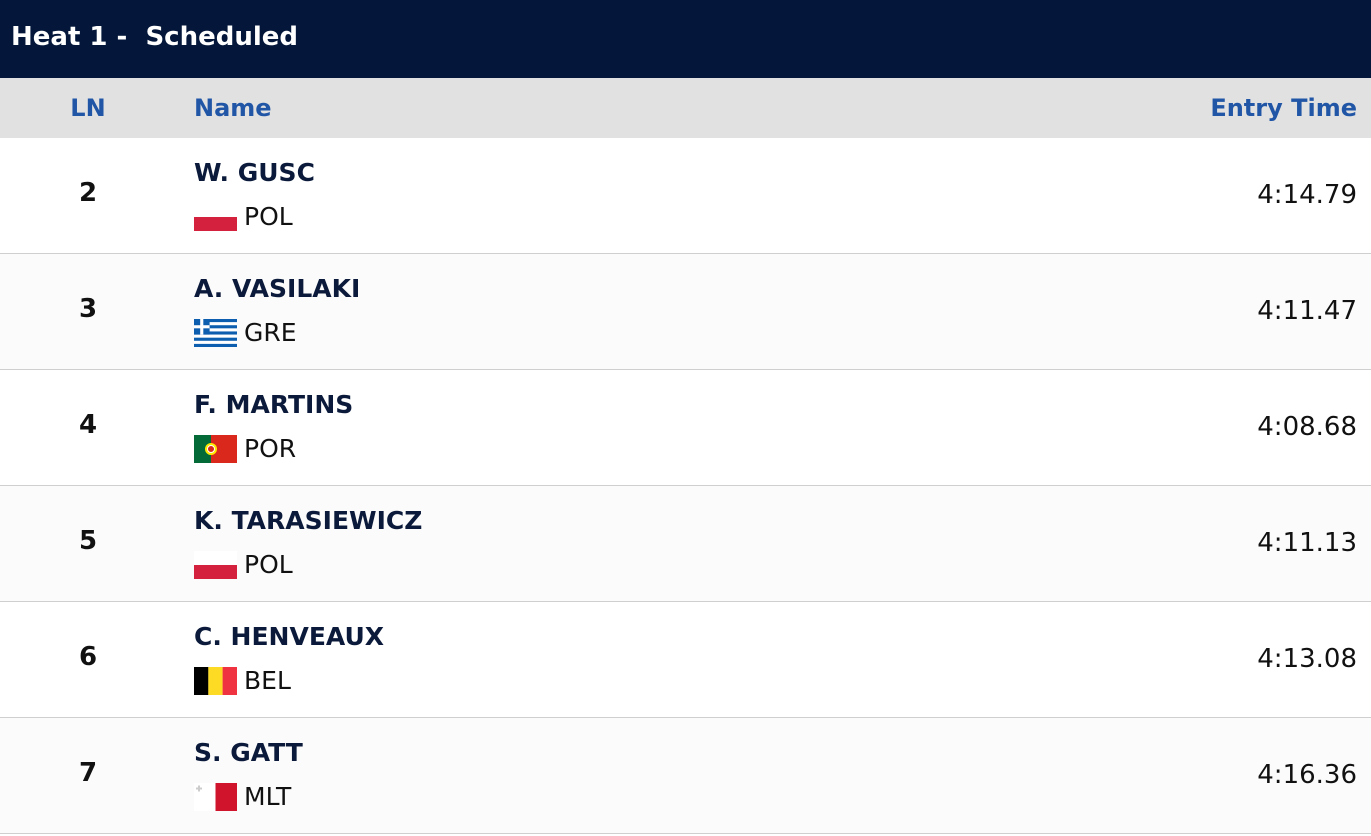 This screenshot has width=1371, height=836. What do you see at coordinates (1283, 108) in the screenshot?
I see `col-time: Entry Time` at bounding box center [1283, 108].